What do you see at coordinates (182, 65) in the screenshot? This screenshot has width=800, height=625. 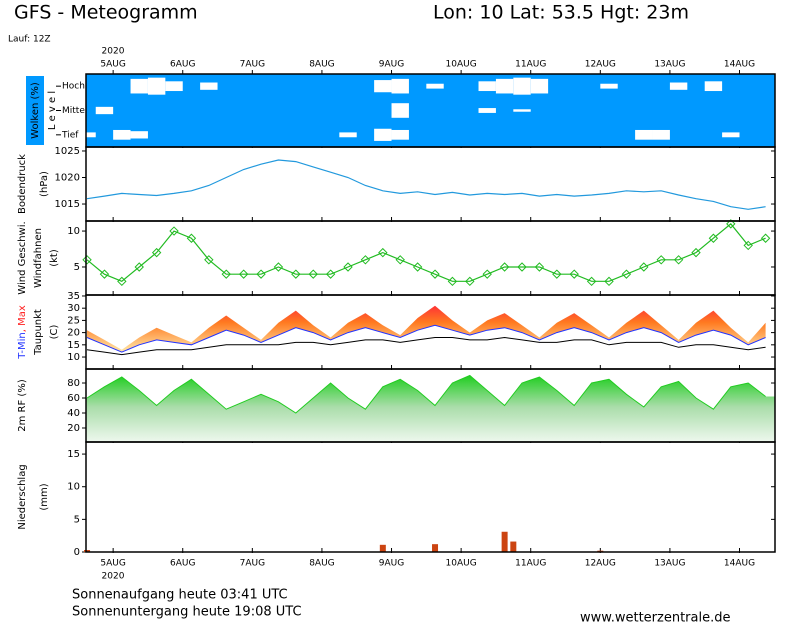 I see `x-tick-label-top: 6AUG` at bounding box center [182, 65].